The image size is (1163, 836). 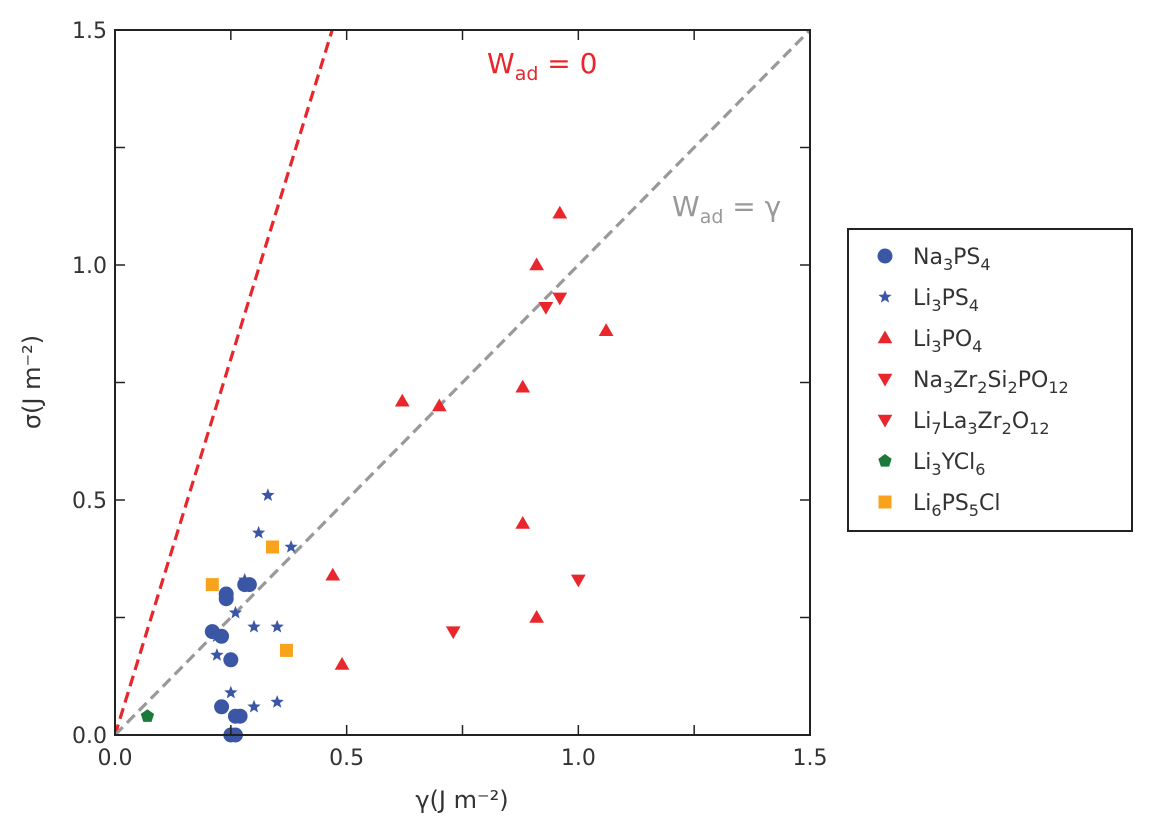 What do you see at coordinates (634, 137) in the screenshot?
I see `reference-line-labels: Wad = 0 Wad = γ` at bounding box center [634, 137].